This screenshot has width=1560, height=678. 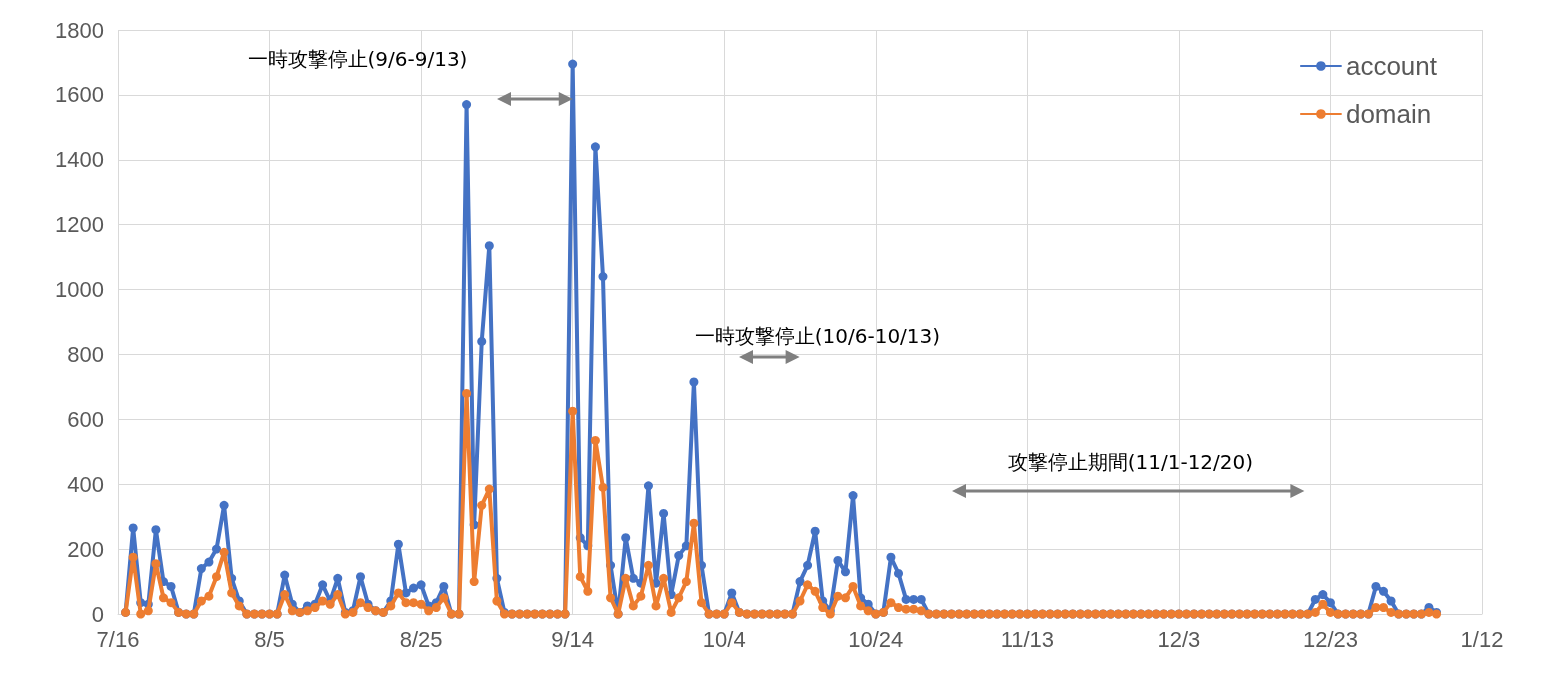 I want to click on x-tick-label: 12/23, so click(x=1330, y=639).